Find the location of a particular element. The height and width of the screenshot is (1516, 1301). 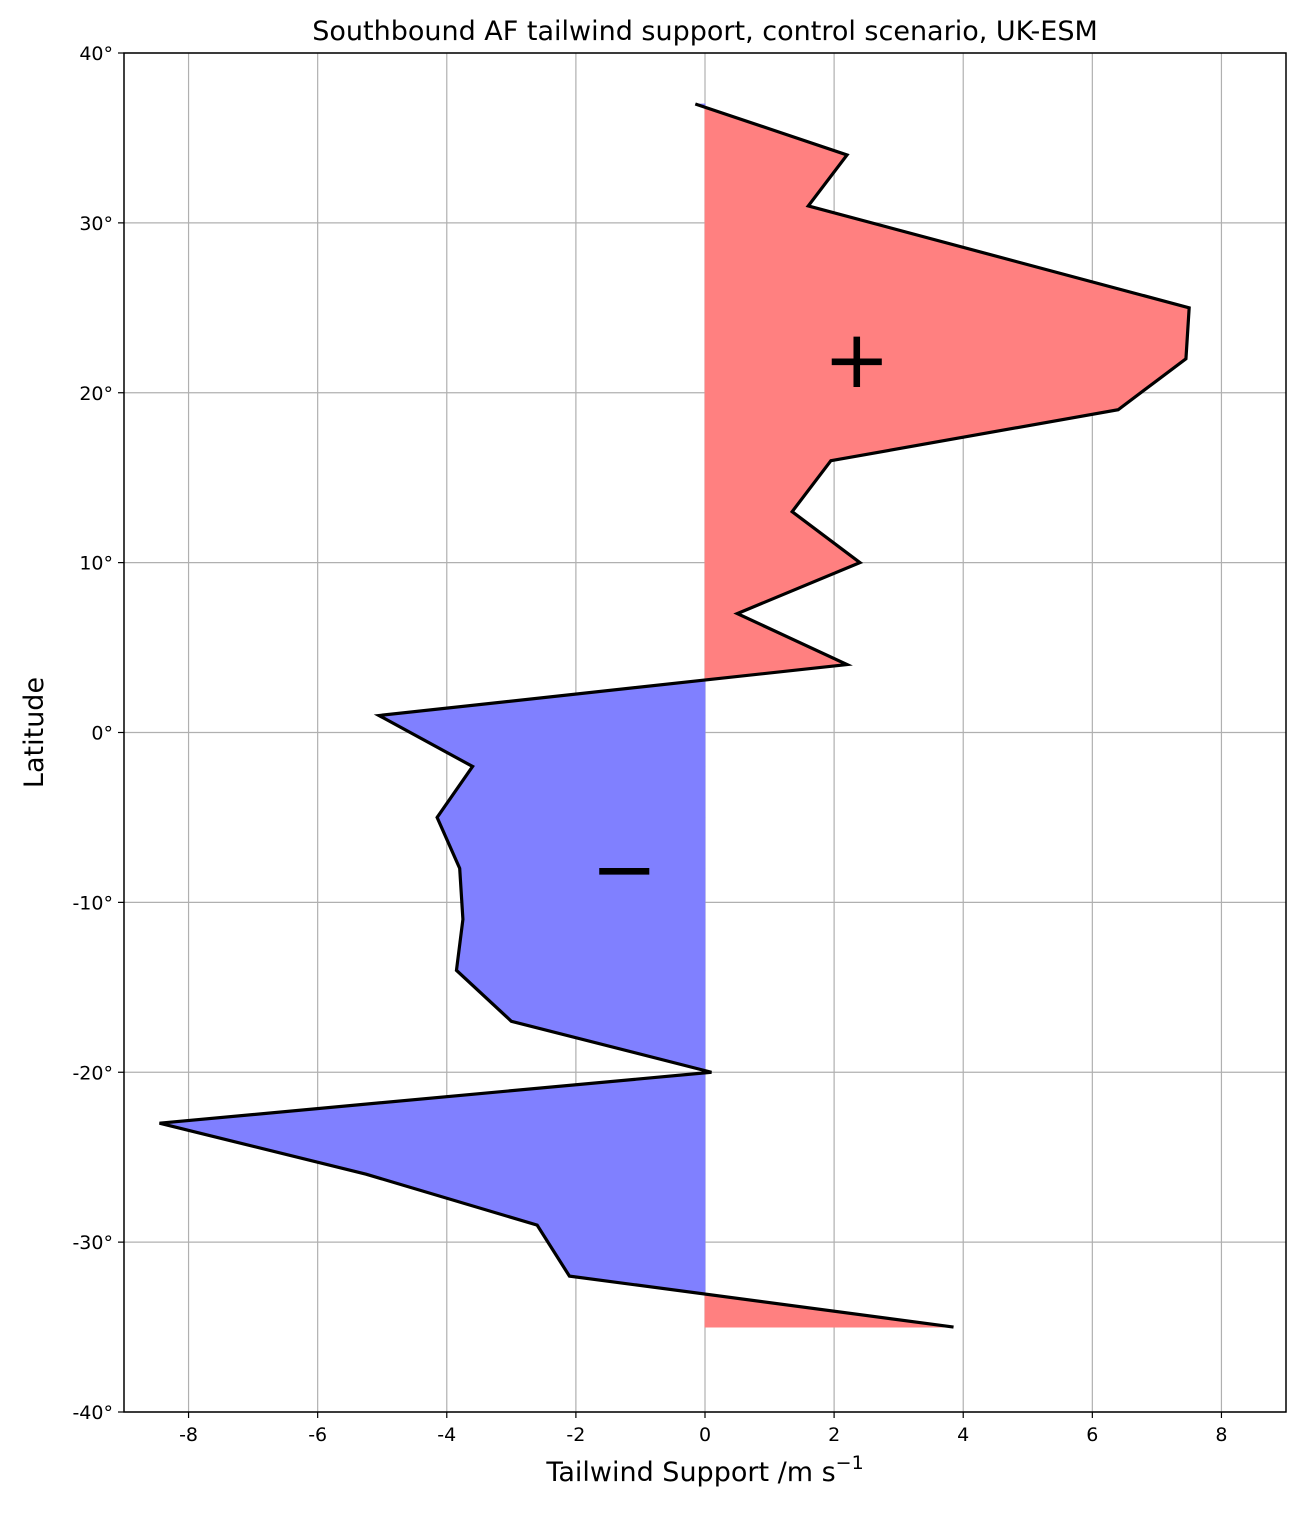

y-tick-label-7: -30° is located at coordinates (92, 1243).